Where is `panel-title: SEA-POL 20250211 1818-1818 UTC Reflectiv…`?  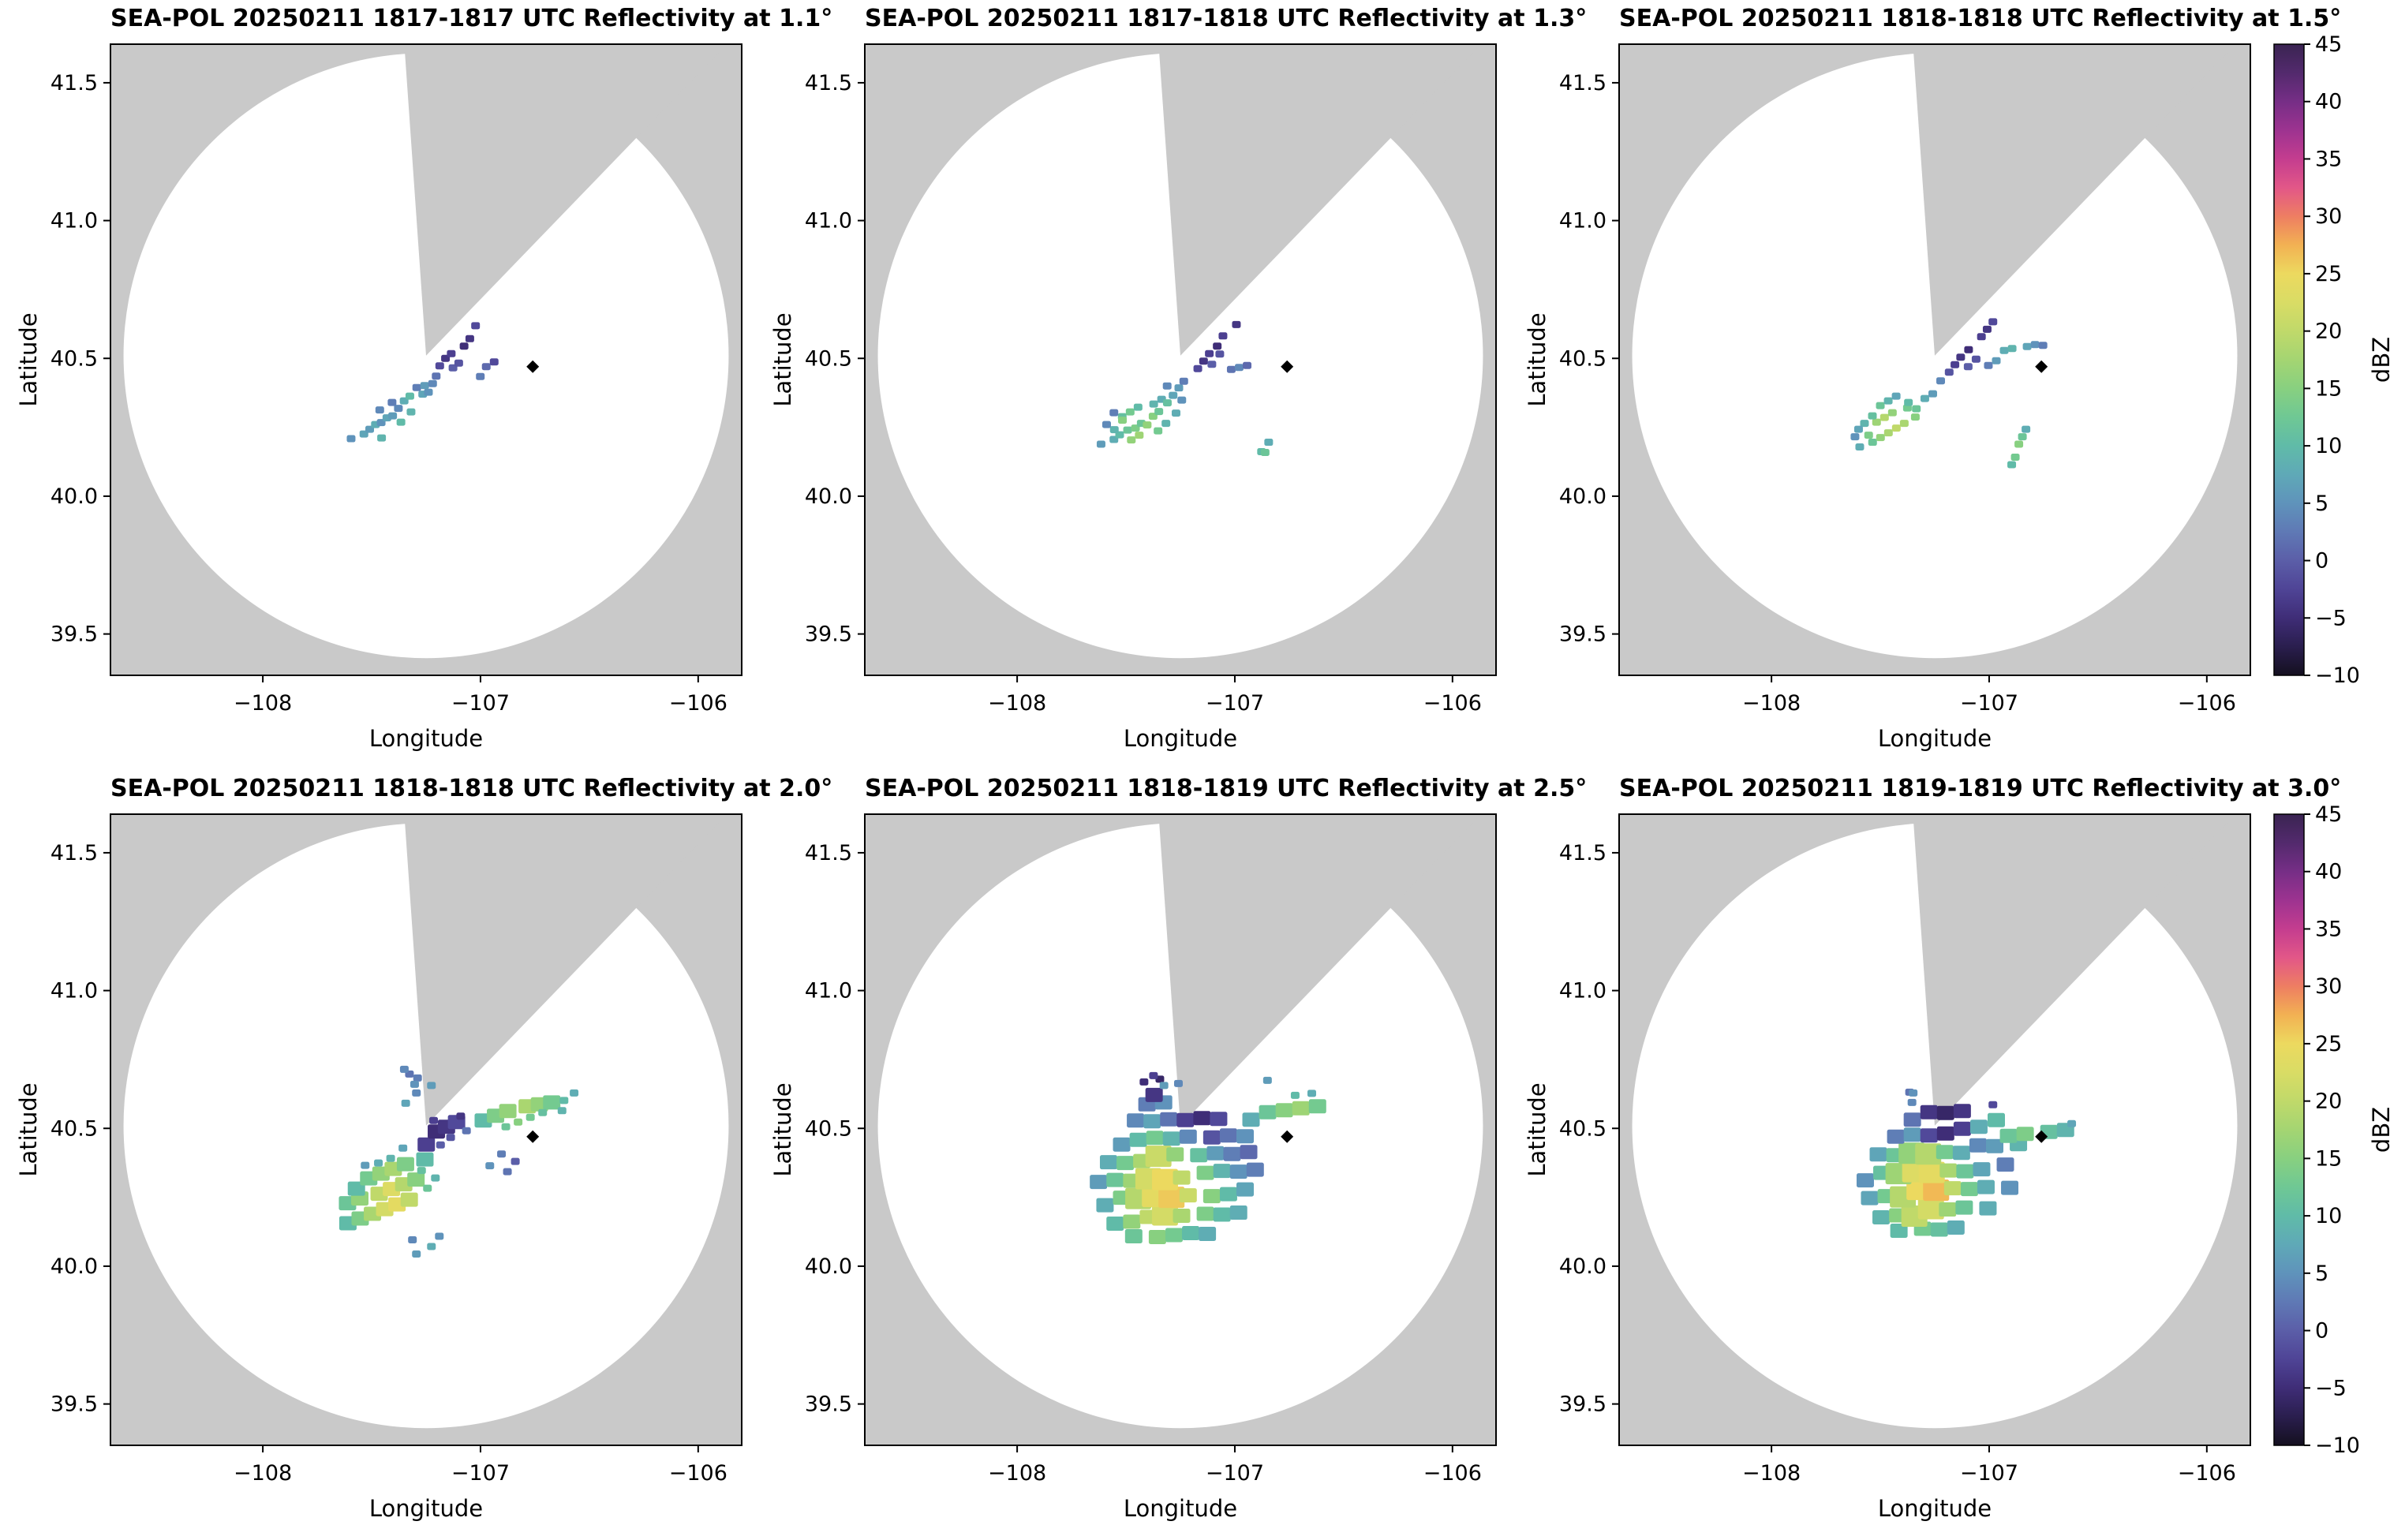 panel-title: SEA-POL 20250211 1818-1818 UTC Reflectiv… is located at coordinates (472, 788).